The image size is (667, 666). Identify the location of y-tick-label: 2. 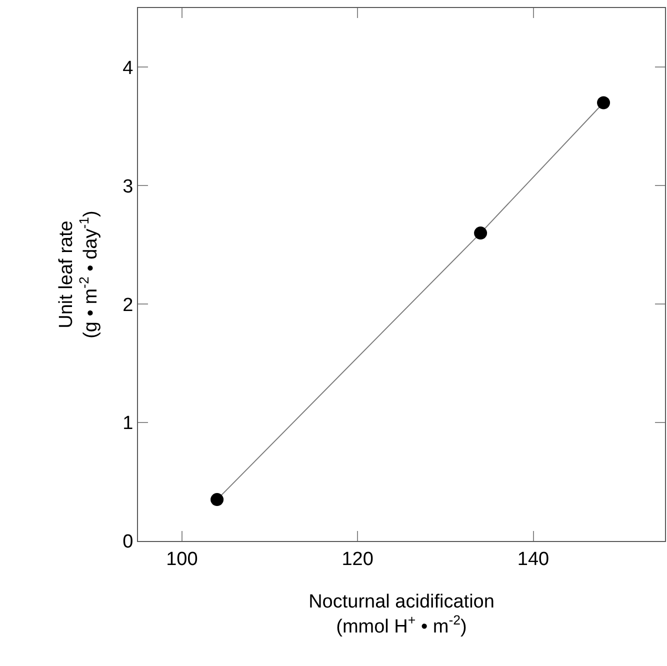
(128, 305).